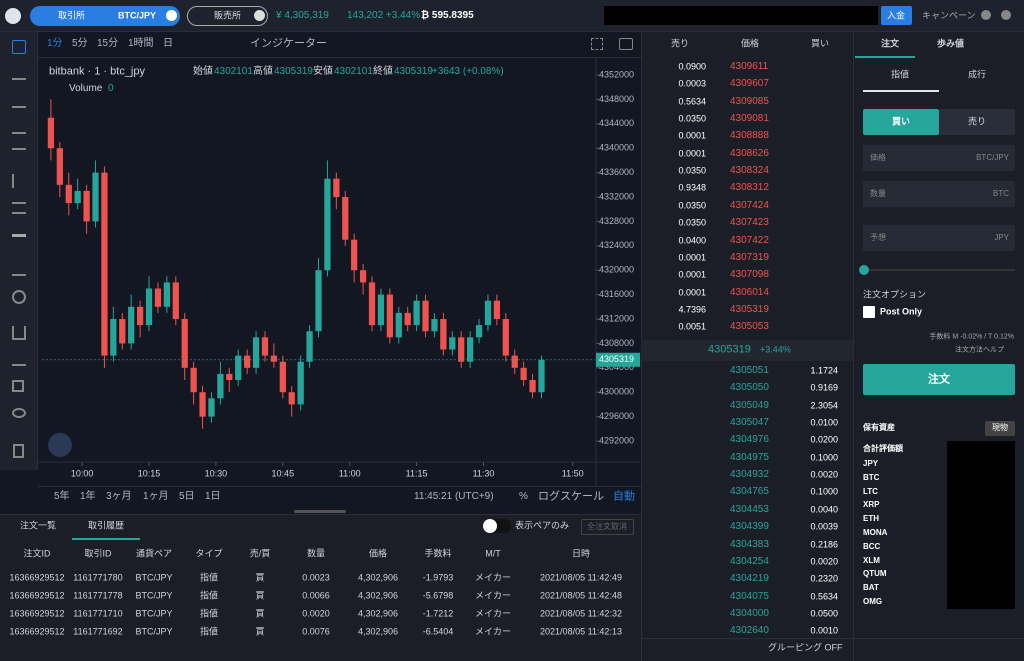  Describe the element at coordinates (187, 496) in the screenshot. I see `range-button: 5日` at that location.